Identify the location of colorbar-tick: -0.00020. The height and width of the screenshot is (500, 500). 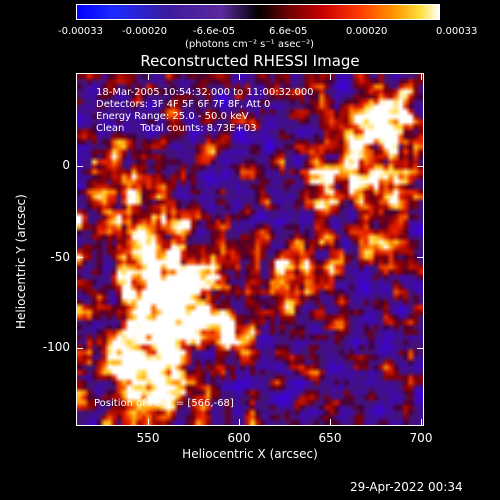
(144, 31).